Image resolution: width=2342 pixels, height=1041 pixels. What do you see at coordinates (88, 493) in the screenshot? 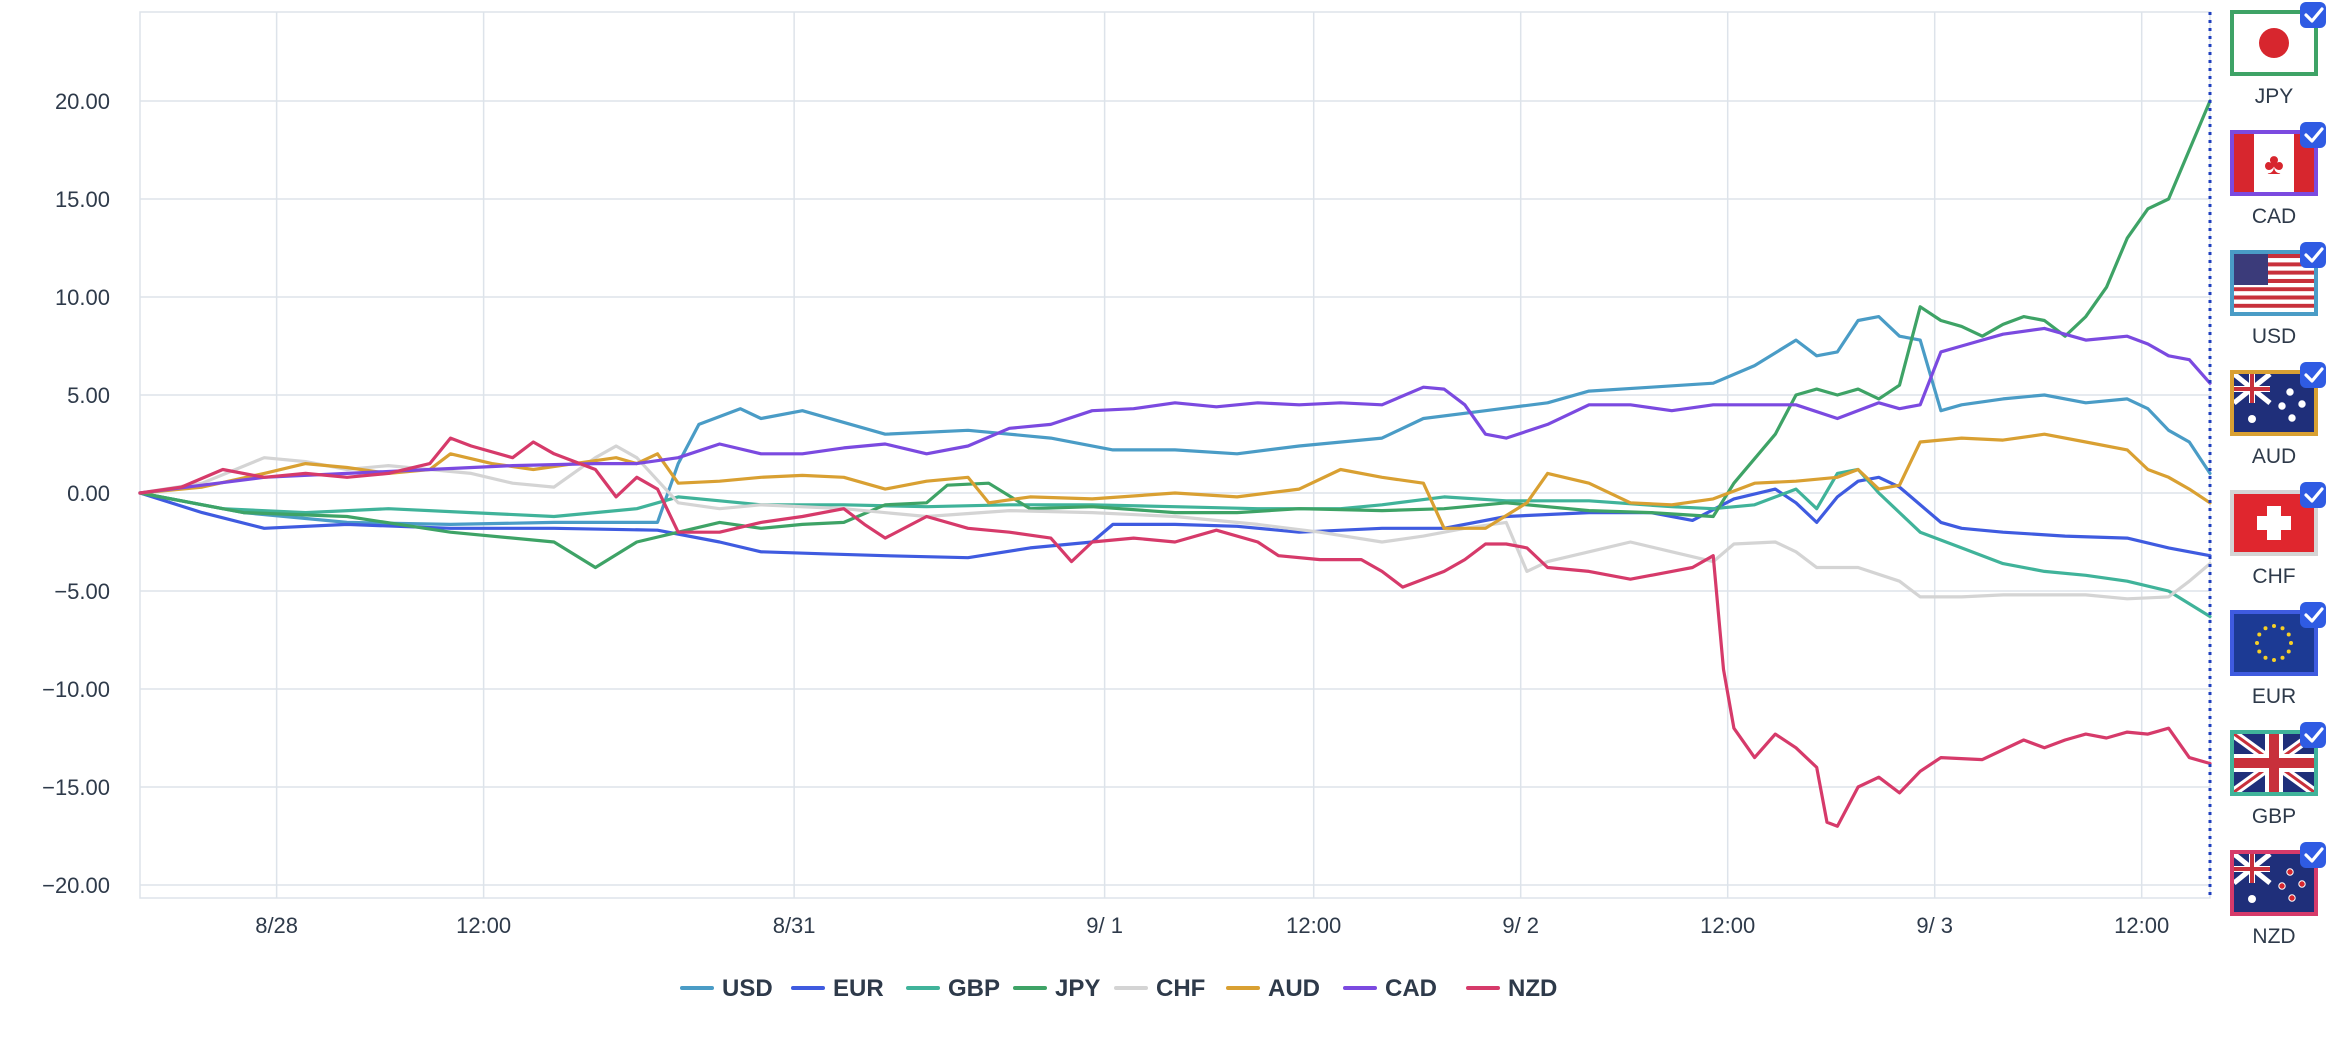
I see `y-tick-label: 0.00` at bounding box center [88, 493].